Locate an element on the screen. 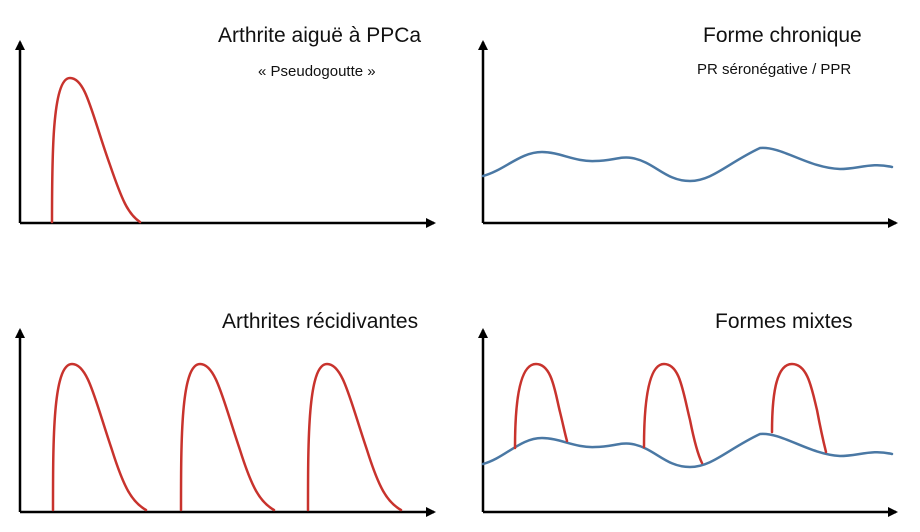 The image size is (920, 532). panel-chronic-subtitle: PR séronégative / PPR is located at coordinates (774, 69).